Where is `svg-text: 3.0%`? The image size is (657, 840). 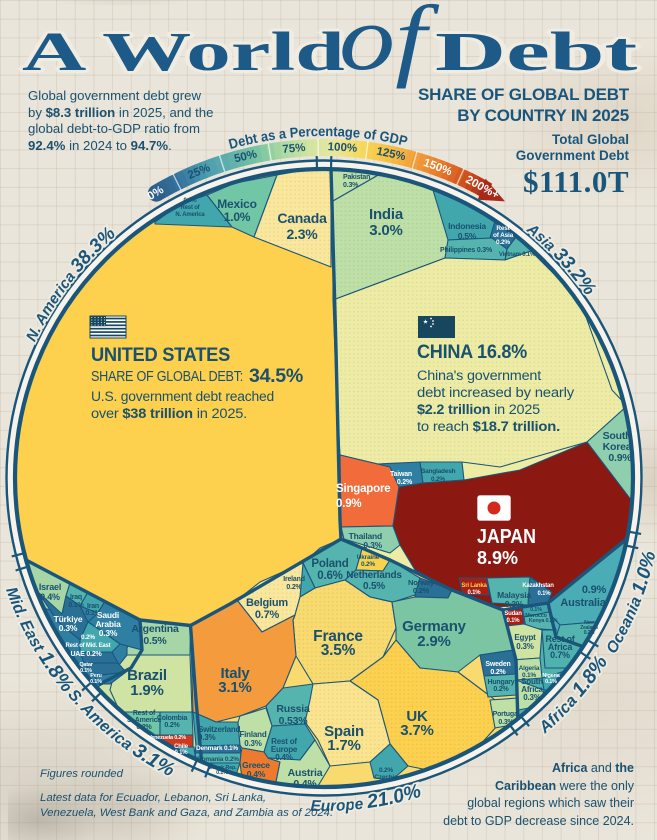
svg-text: 3.0% is located at coordinates (385, 230).